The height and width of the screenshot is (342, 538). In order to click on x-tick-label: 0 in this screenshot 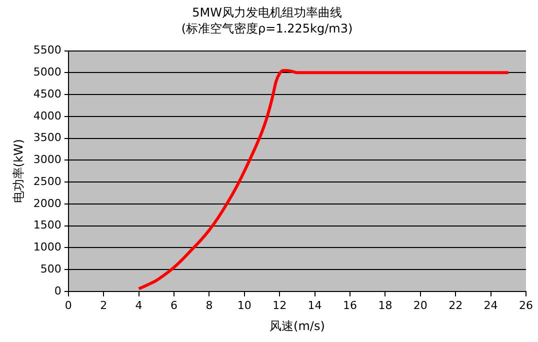, I will do `click(68, 305)`.